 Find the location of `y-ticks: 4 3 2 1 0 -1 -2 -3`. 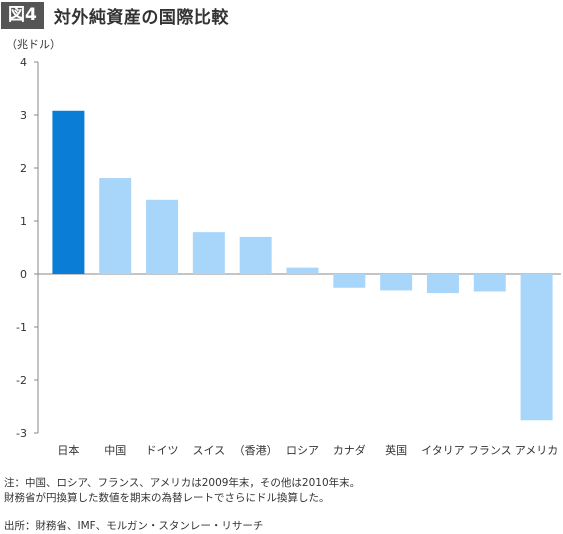

y-ticks: 4 3 2 1 0 -1 -2 -3 is located at coordinates (27, 248).